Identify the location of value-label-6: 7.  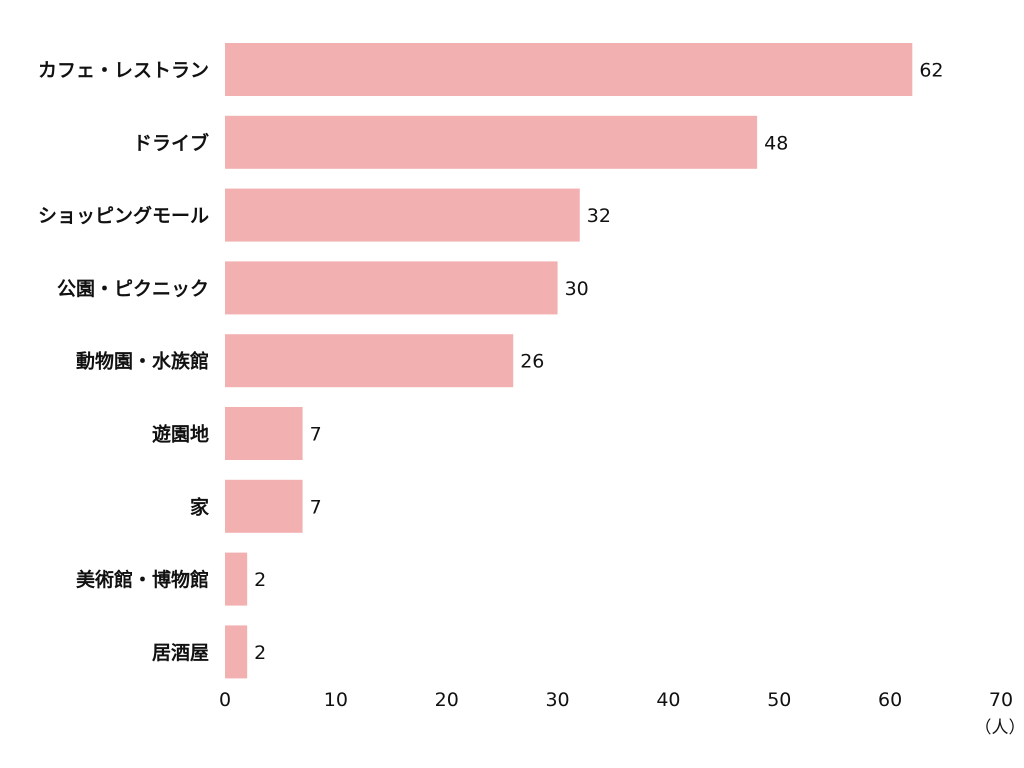
(316, 507).